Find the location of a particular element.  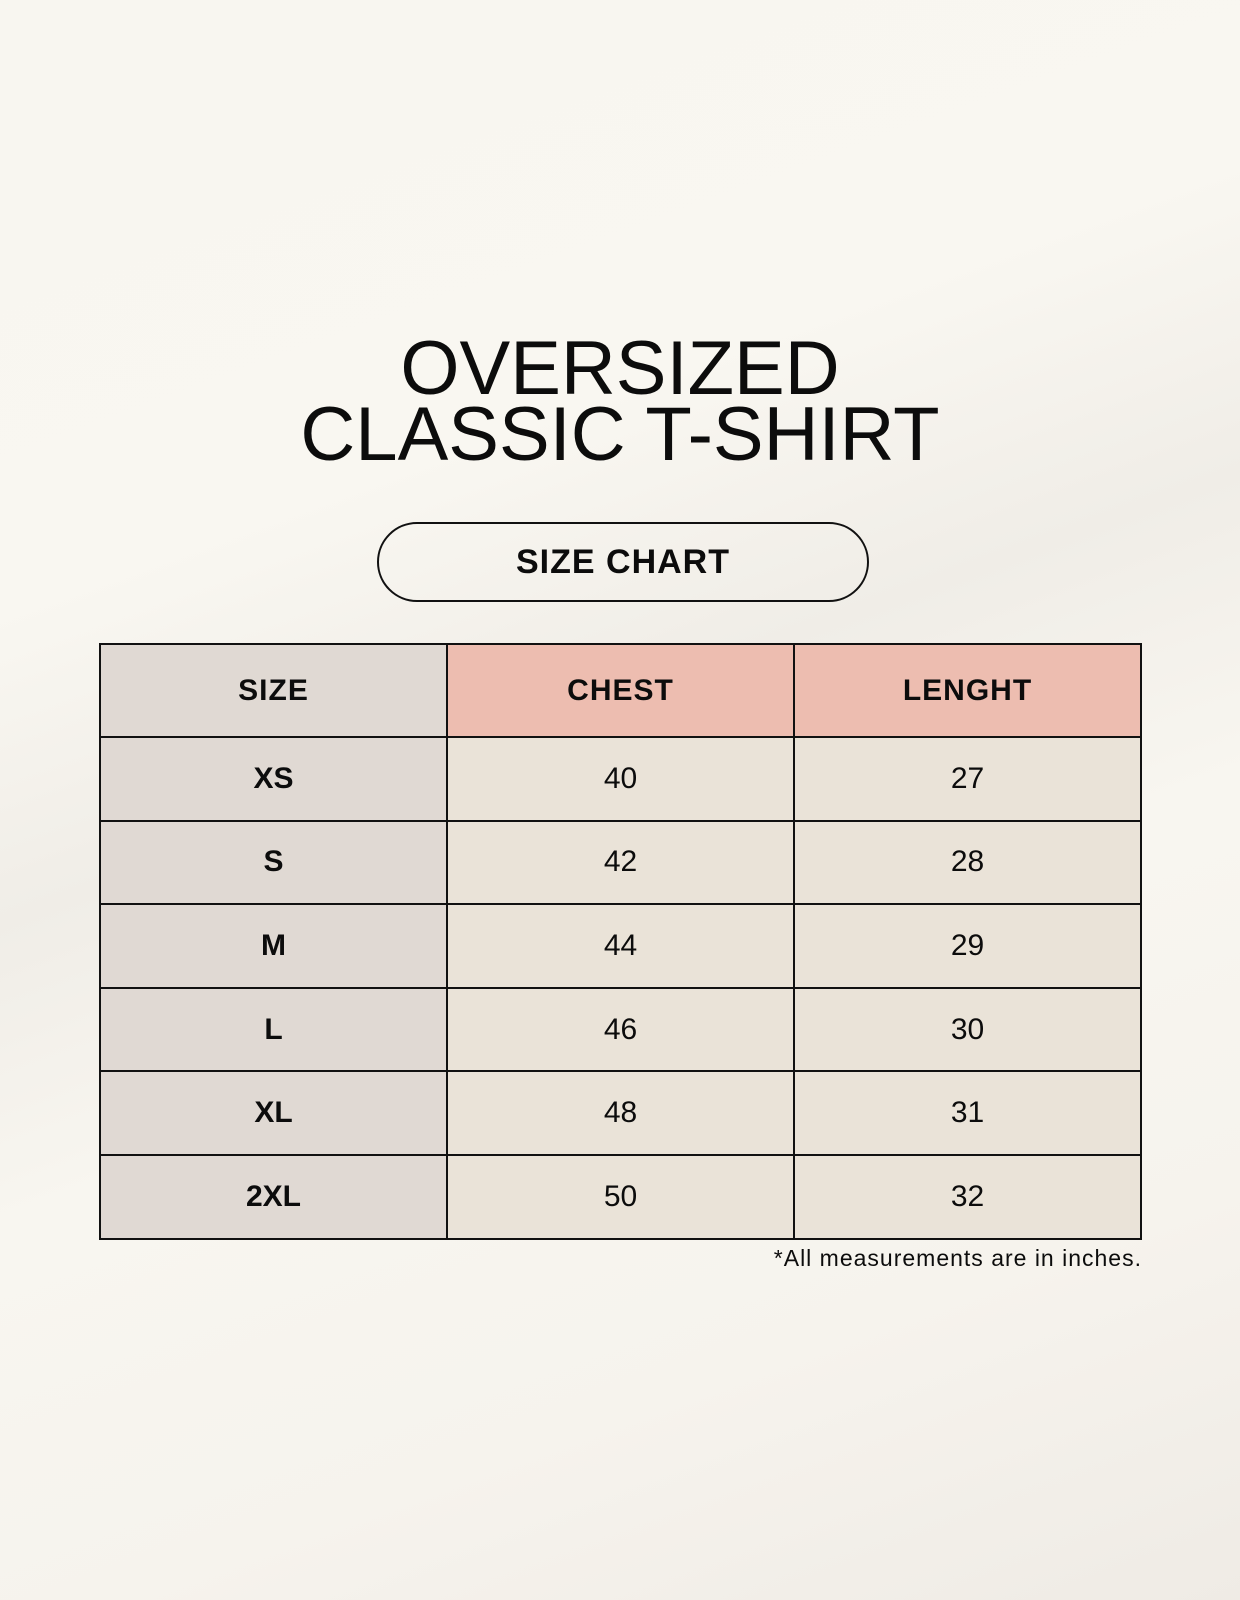

header-chest: CHEST is located at coordinates (620, 690).